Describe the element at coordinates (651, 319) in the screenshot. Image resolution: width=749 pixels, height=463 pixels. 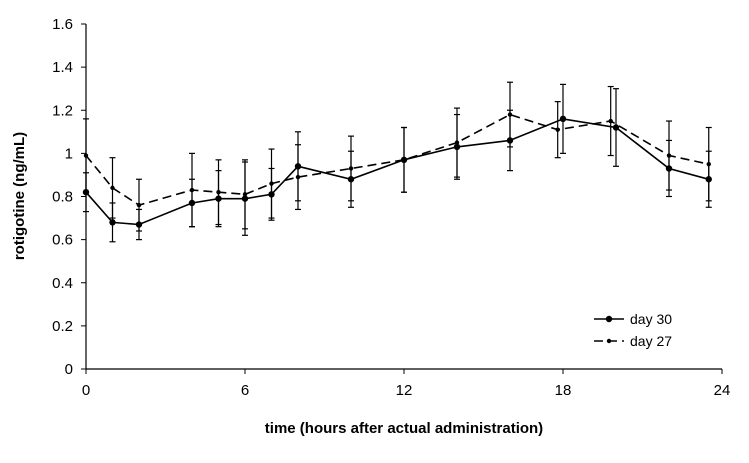
I see `legend-label-day-30: day 30` at that location.